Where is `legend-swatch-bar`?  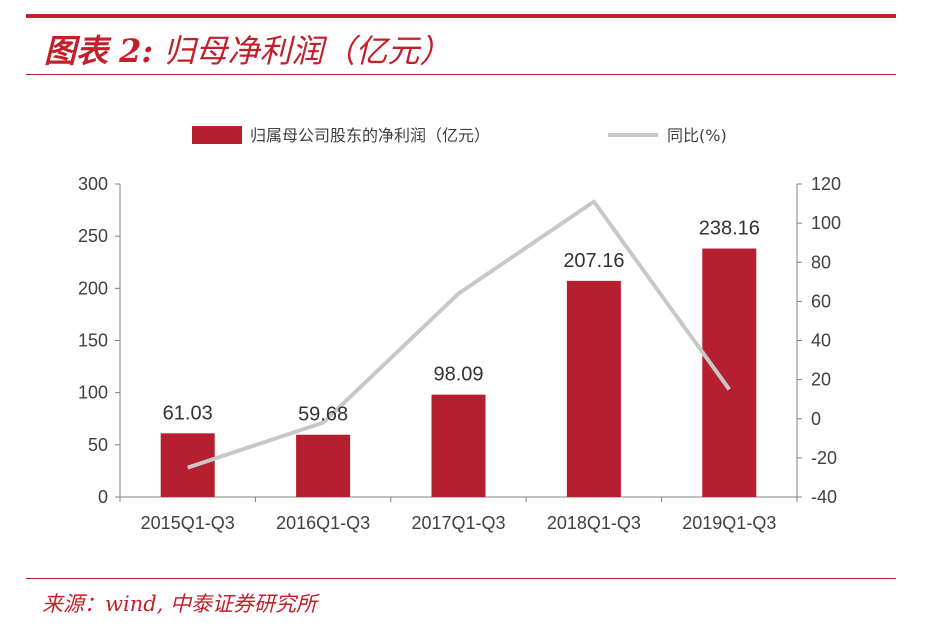 legend-swatch-bar is located at coordinates (217, 135).